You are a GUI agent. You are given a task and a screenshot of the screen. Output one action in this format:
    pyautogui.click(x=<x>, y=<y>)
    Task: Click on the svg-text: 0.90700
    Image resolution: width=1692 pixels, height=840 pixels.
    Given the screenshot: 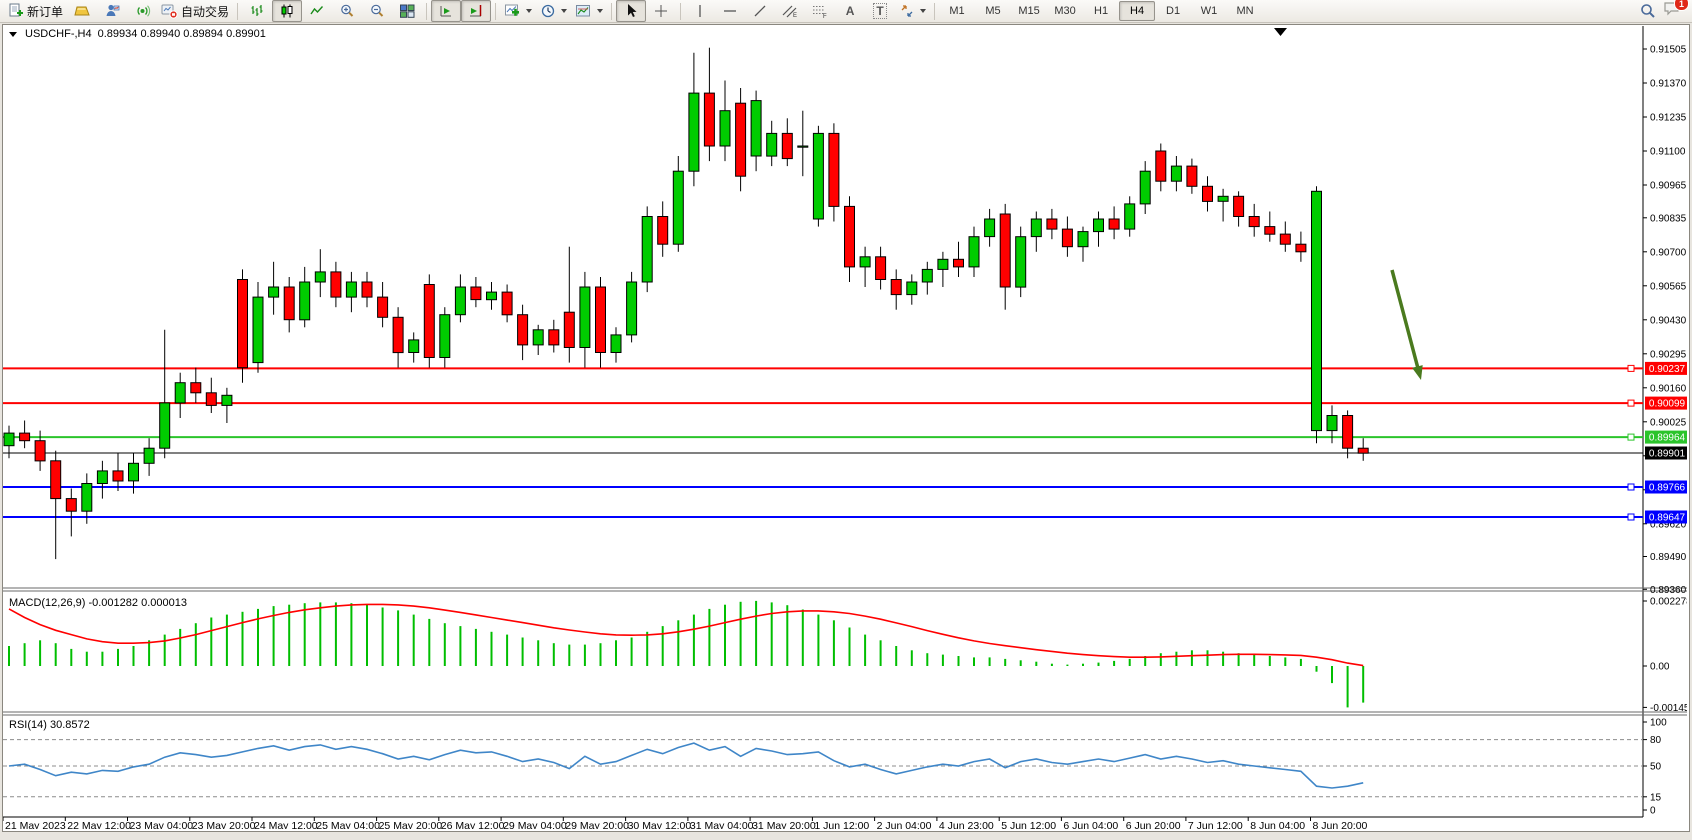 What is the action you would take?
    pyautogui.click(x=1668, y=252)
    